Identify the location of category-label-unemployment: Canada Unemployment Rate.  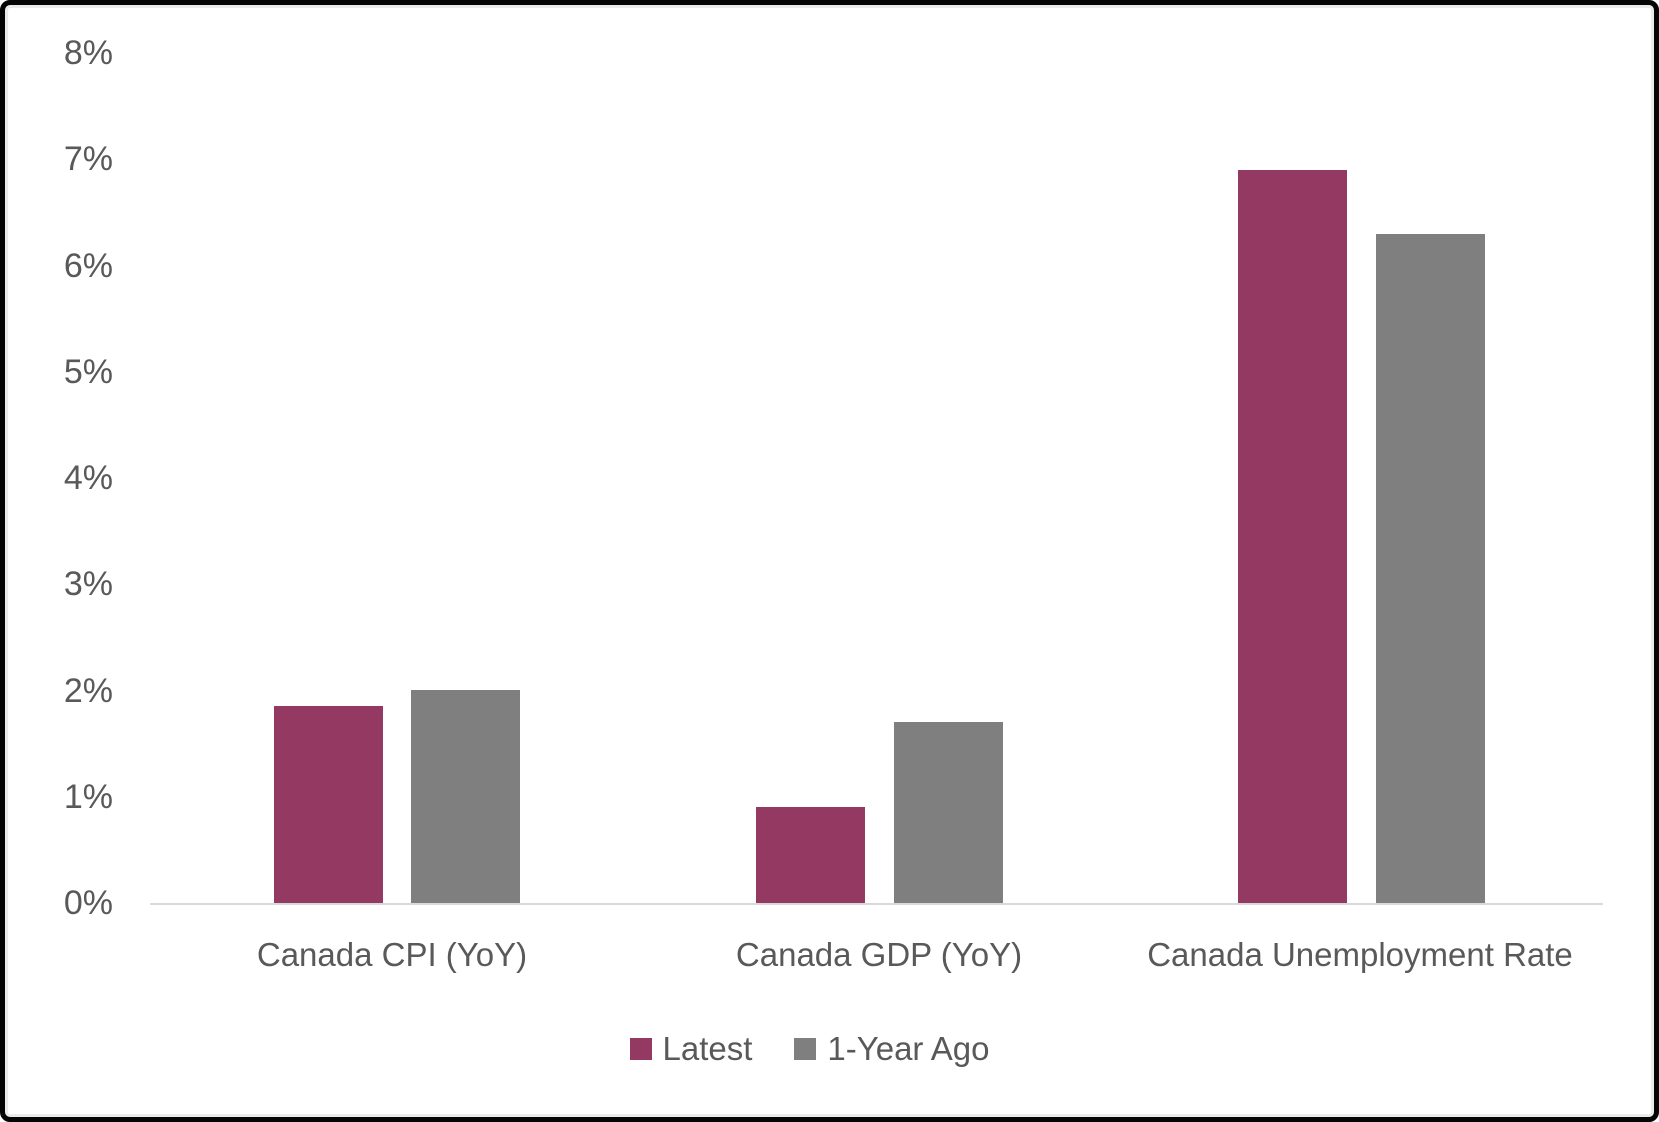
(1360, 954).